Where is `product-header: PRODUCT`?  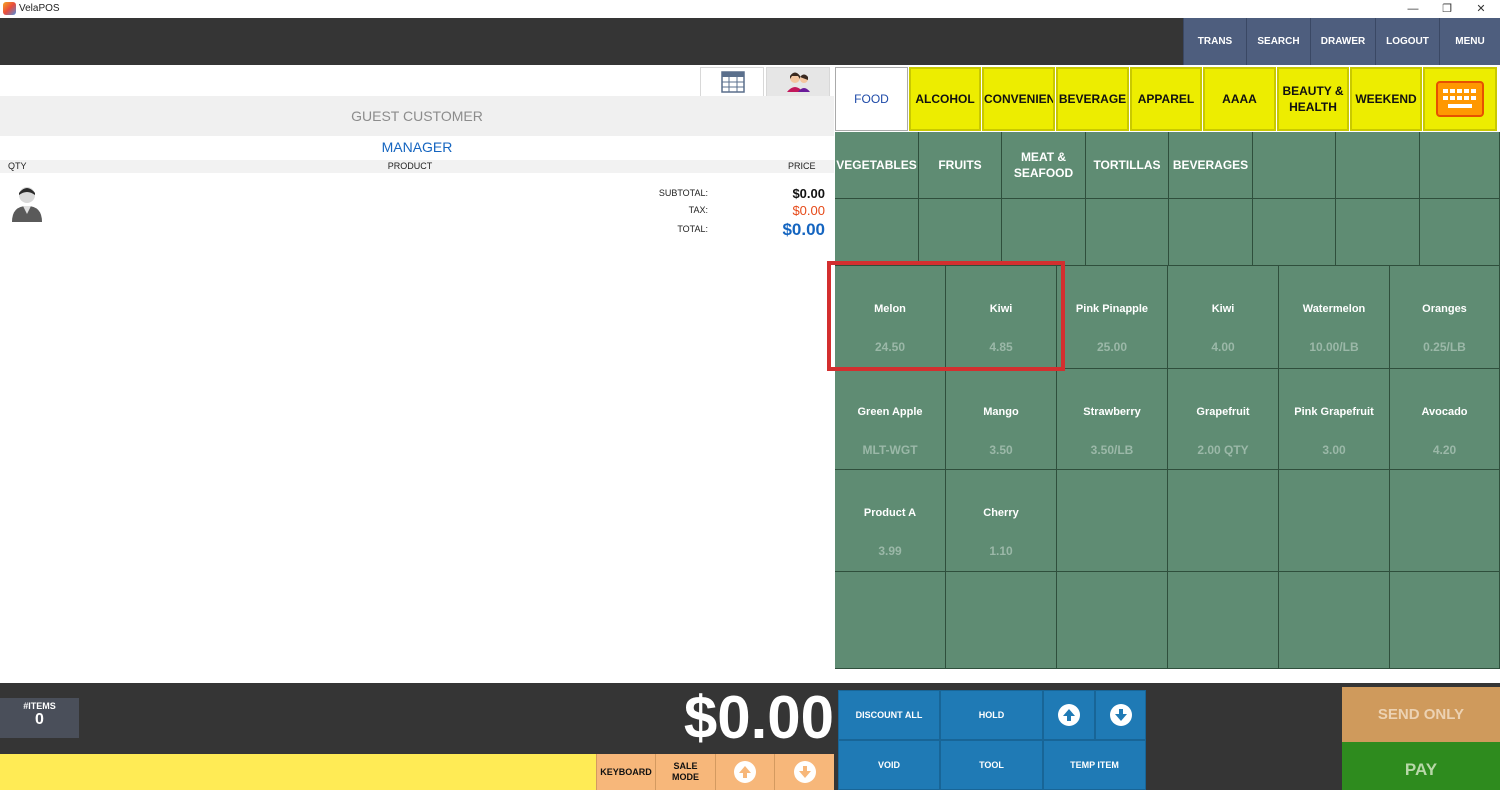
product-header: PRODUCT is located at coordinates (410, 166).